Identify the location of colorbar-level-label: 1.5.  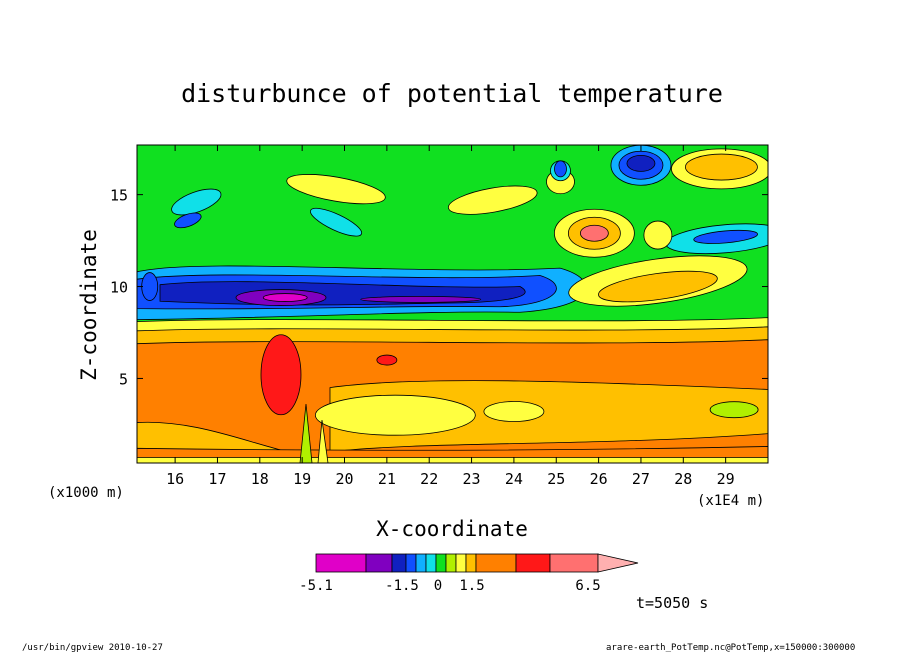
(471, 586).